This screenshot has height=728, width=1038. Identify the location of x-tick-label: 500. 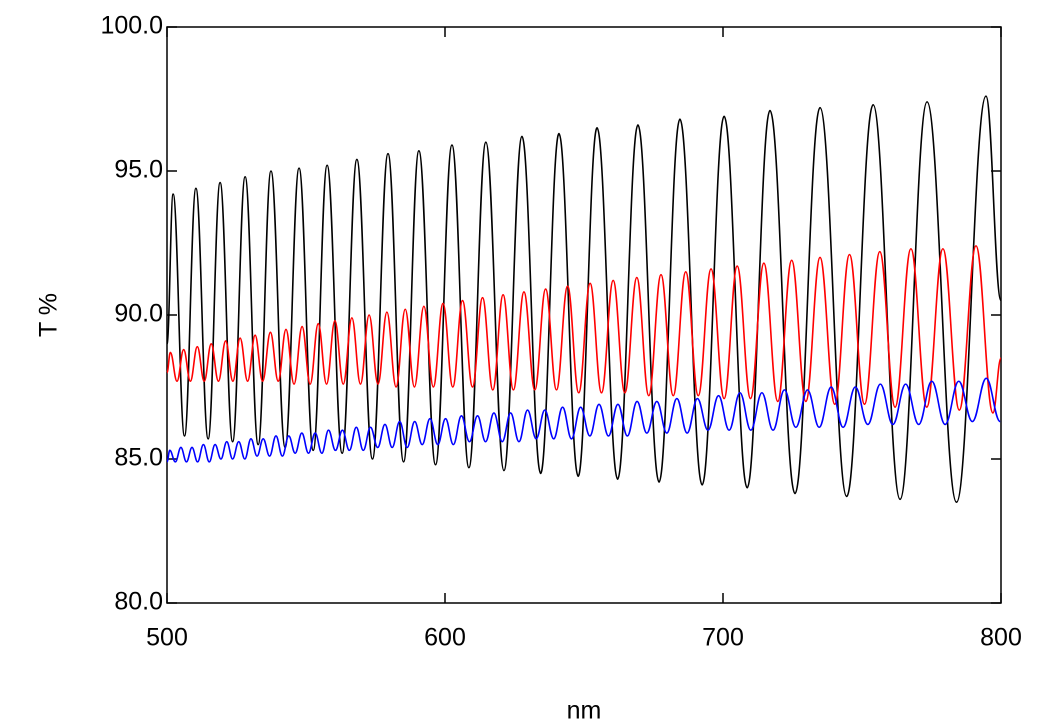
(167, 638).